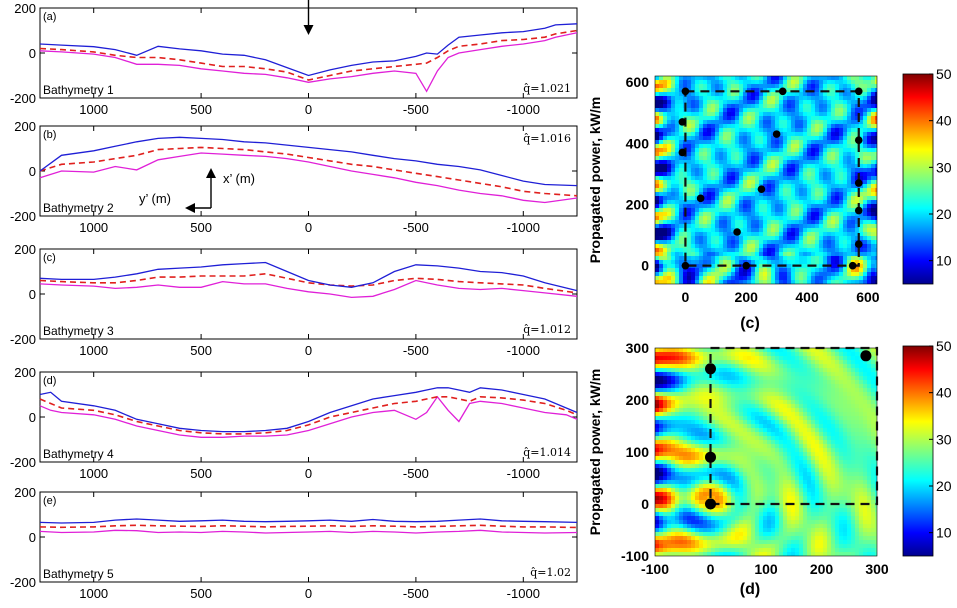 This screenshot has height=608, width=957. Describe the element at coordinates (944, 486) in the screenshot. I see `colorbar-tick-label: 20` at that location.